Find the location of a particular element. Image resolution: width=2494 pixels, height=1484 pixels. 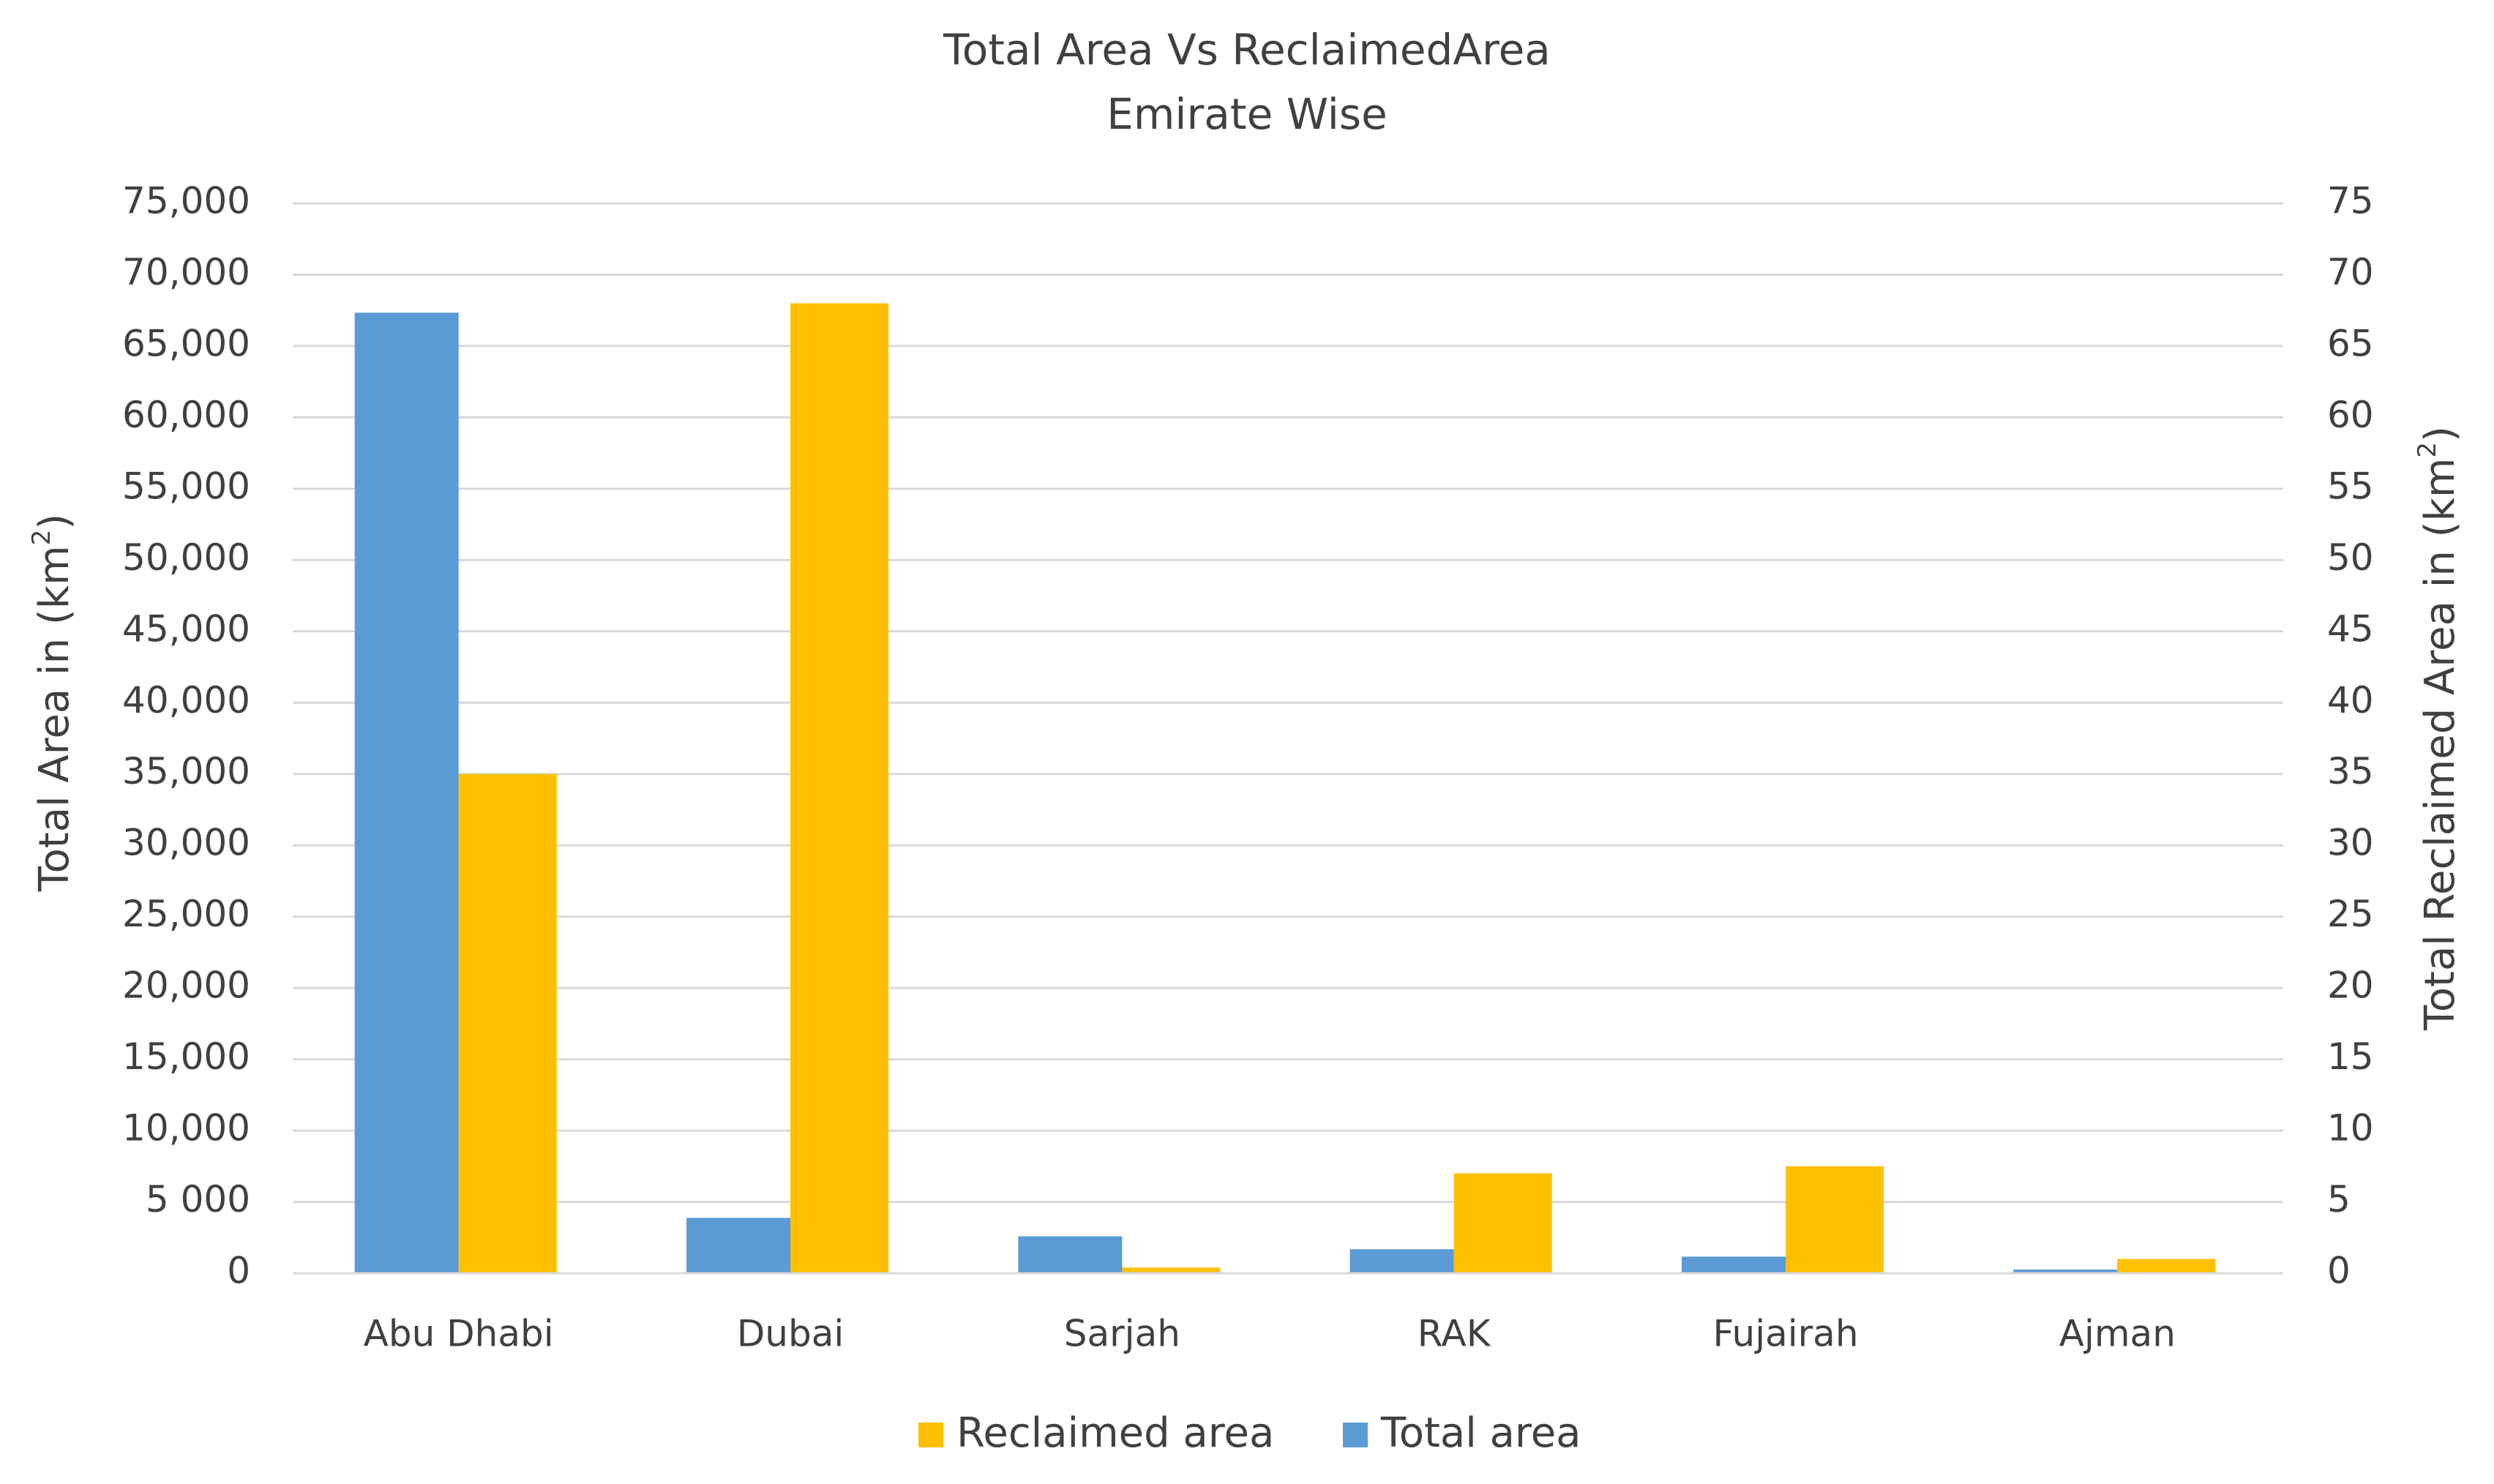

right-tick-label: 30 is located at coordinates (2351, 843).